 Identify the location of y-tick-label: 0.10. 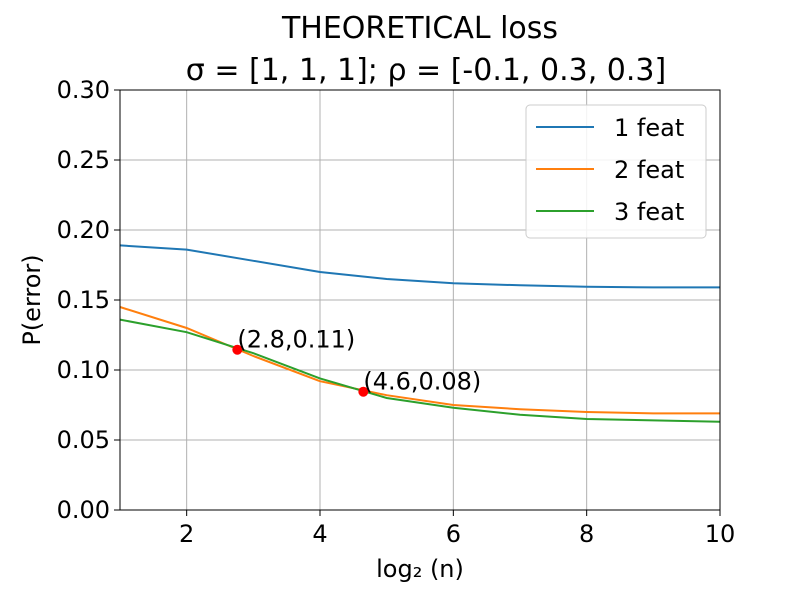
(83, 370).